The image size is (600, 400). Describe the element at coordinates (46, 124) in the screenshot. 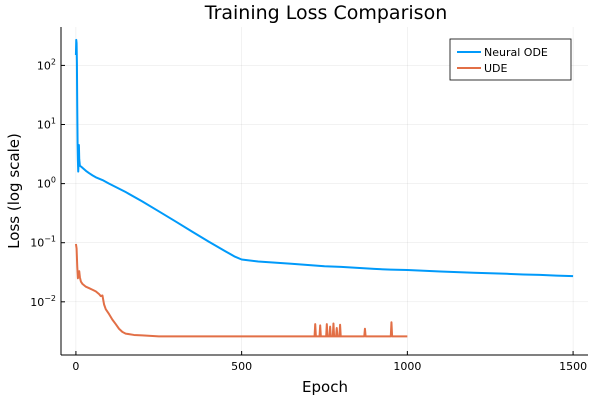

I see `y-tick-label: 10¹` at that location.